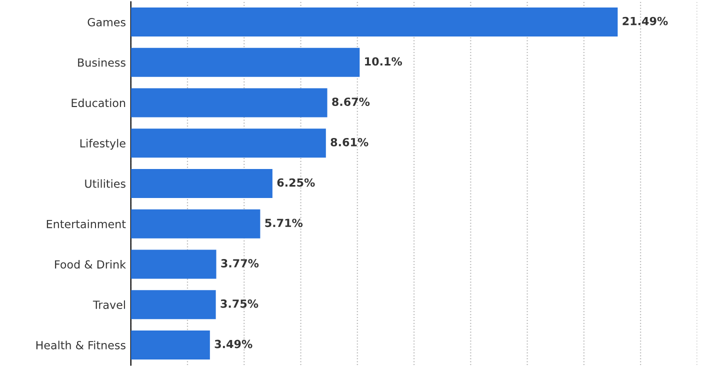 The width and height of the screenshot is (727, 367). I want to click on y-tick-label: Health & Fitness, so click(81, 345).